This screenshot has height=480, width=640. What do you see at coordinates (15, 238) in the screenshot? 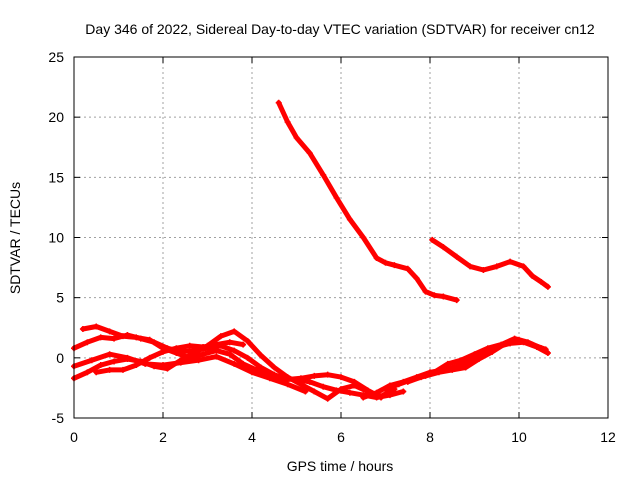
I see `y-axis-label: SDTVAR / TECUs` at bounding box center [15, 238].